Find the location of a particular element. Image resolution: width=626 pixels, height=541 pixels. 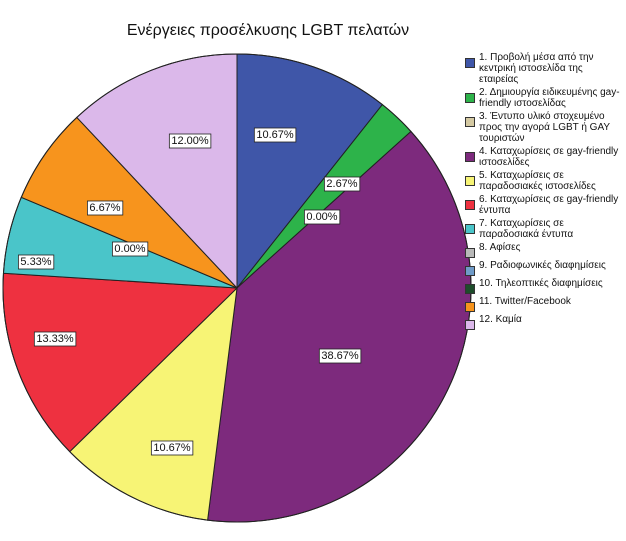

data-label: 38.67% is located at coordinates (340, 356).